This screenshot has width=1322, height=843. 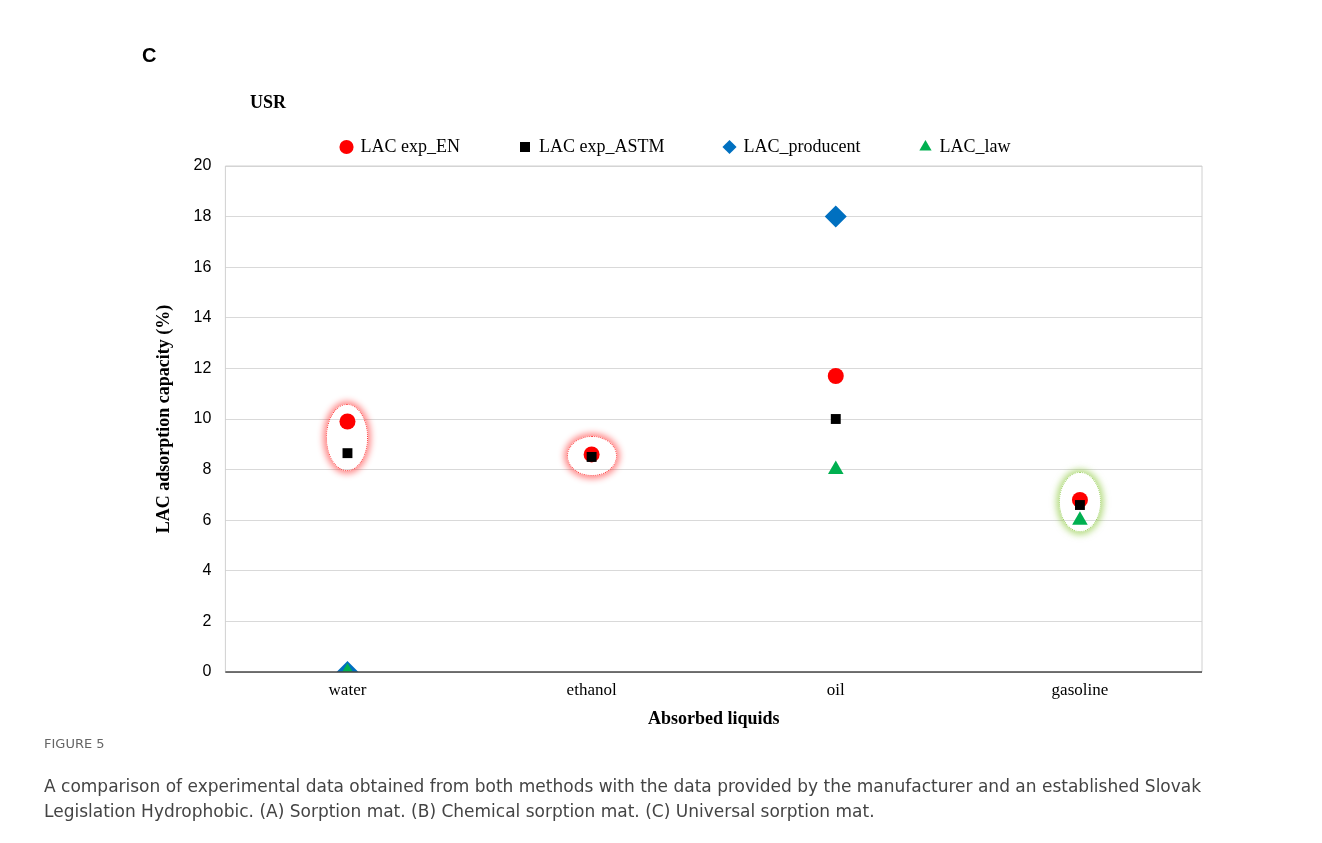 I want to click on legend-label: LAC exp_ASTM, so click(x=602, y=145).